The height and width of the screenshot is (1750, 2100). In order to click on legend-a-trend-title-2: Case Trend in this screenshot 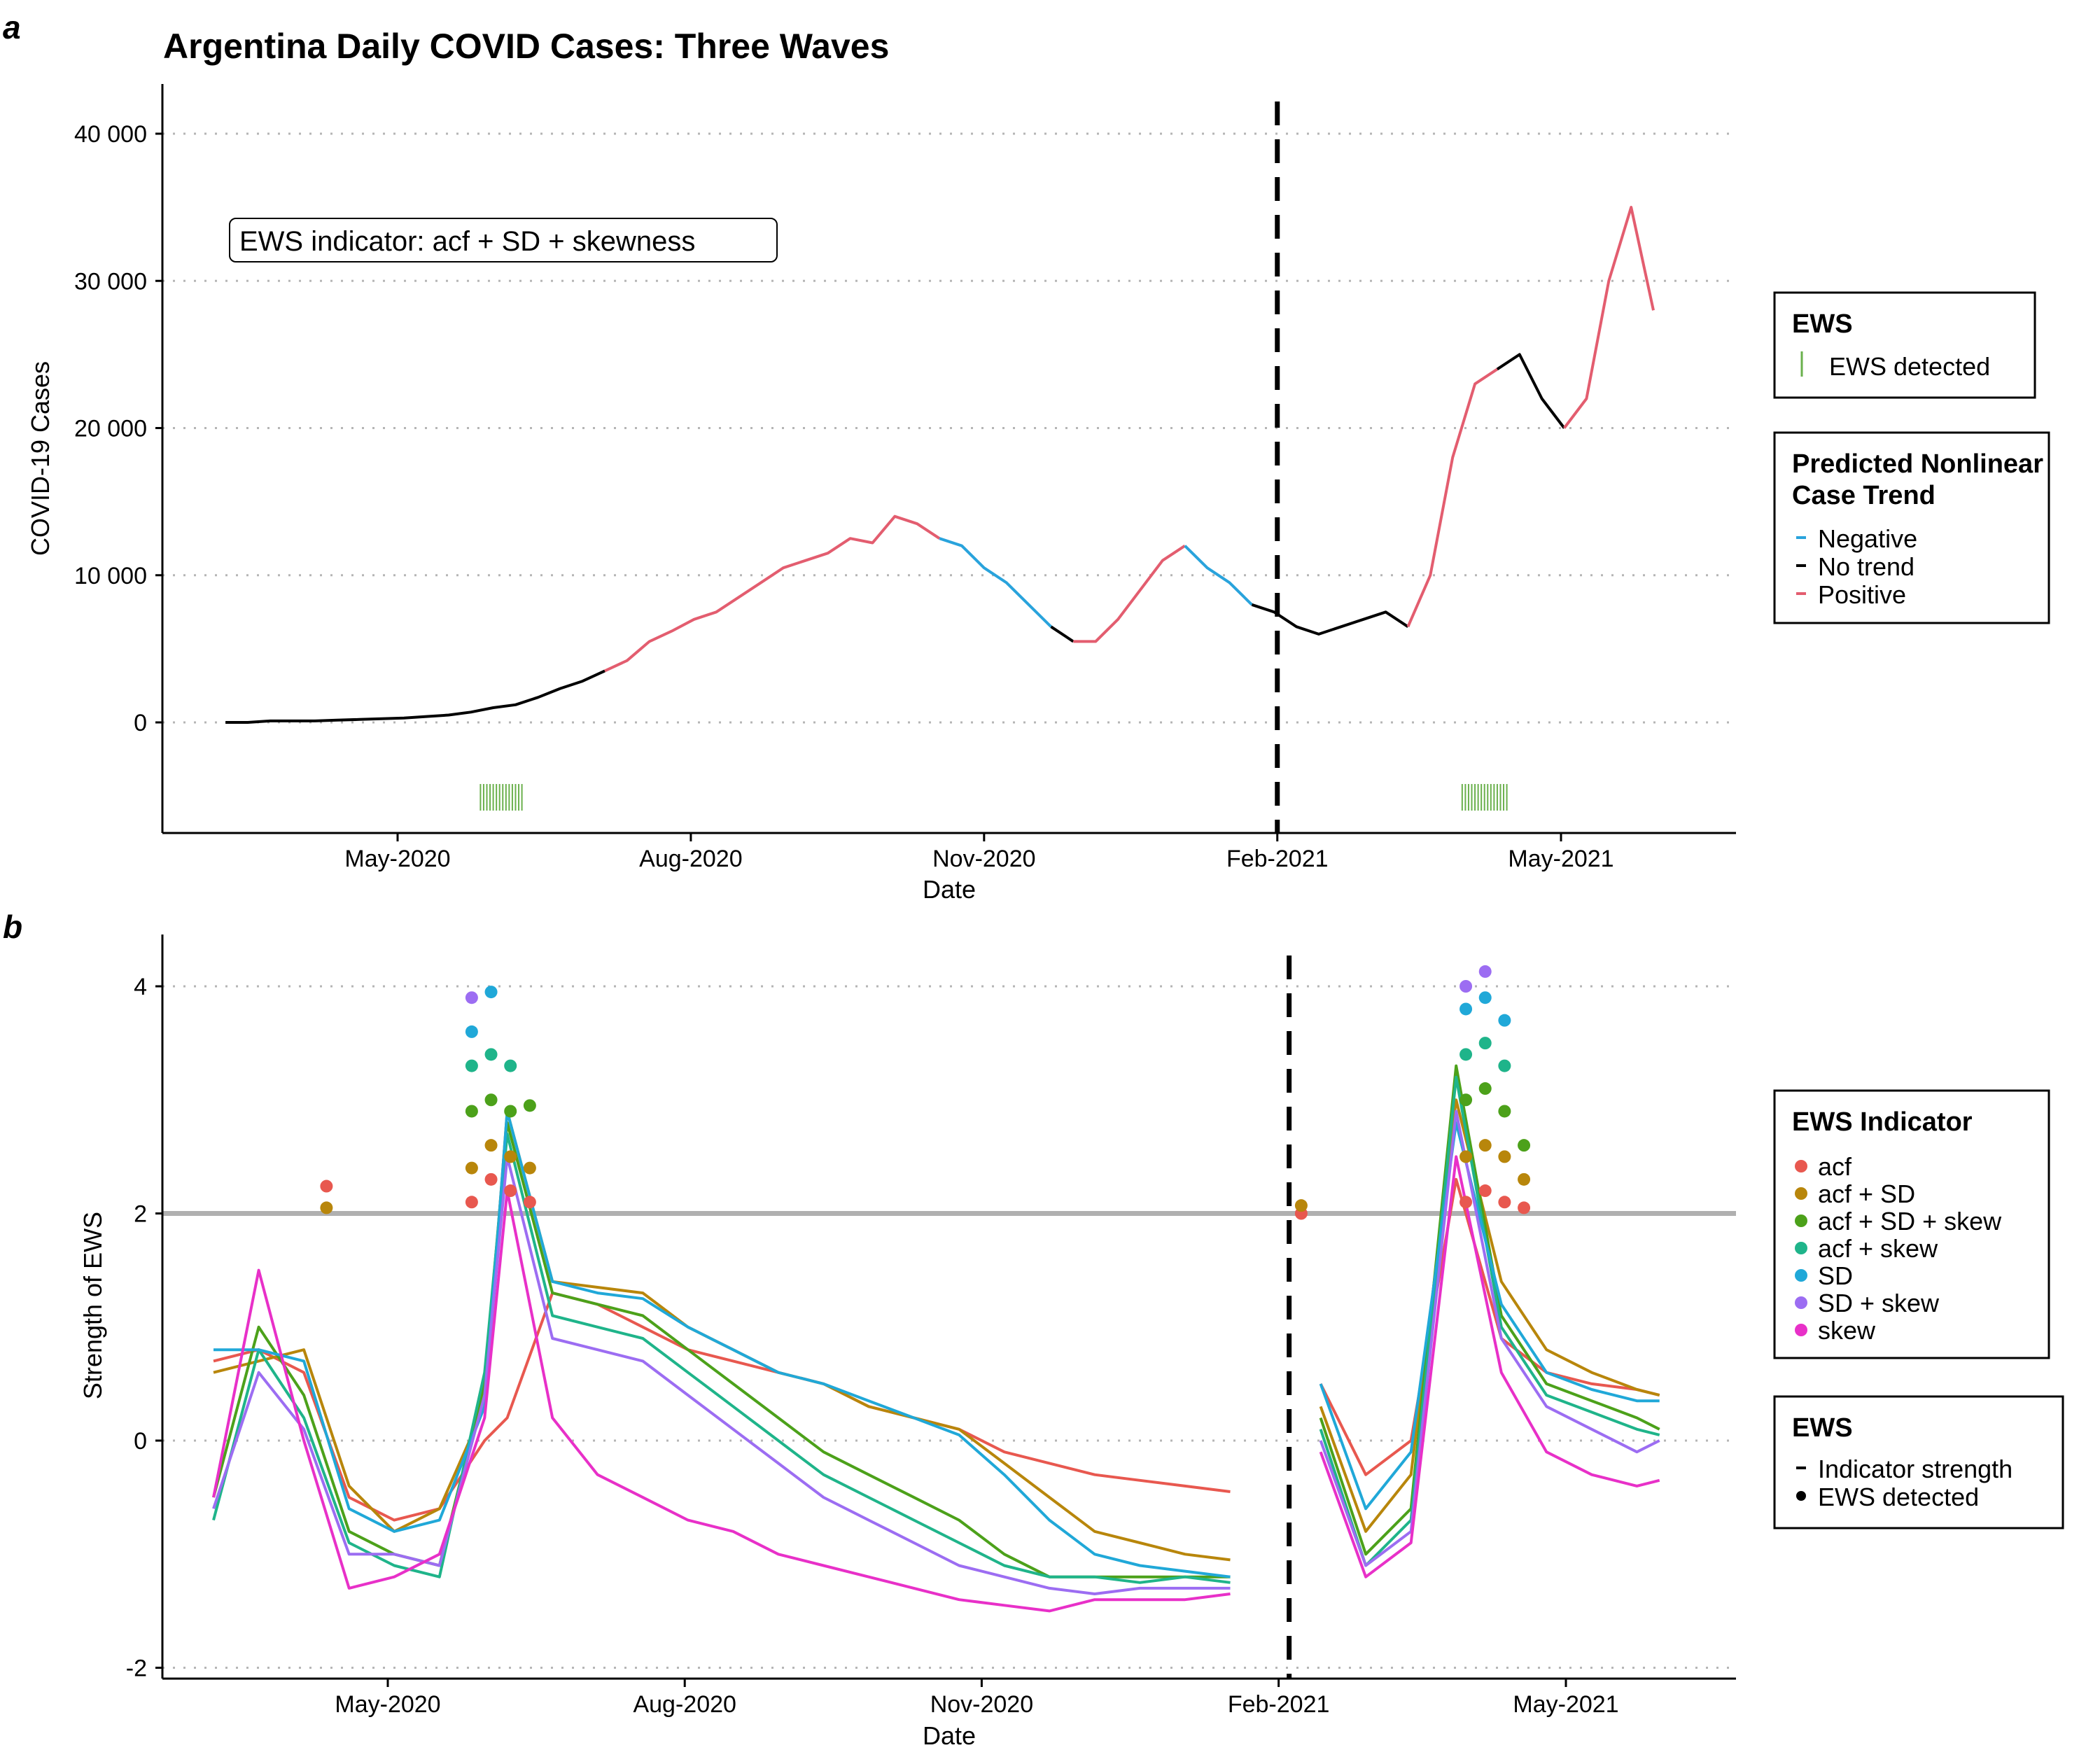, I will do `click(1863, 495)`.